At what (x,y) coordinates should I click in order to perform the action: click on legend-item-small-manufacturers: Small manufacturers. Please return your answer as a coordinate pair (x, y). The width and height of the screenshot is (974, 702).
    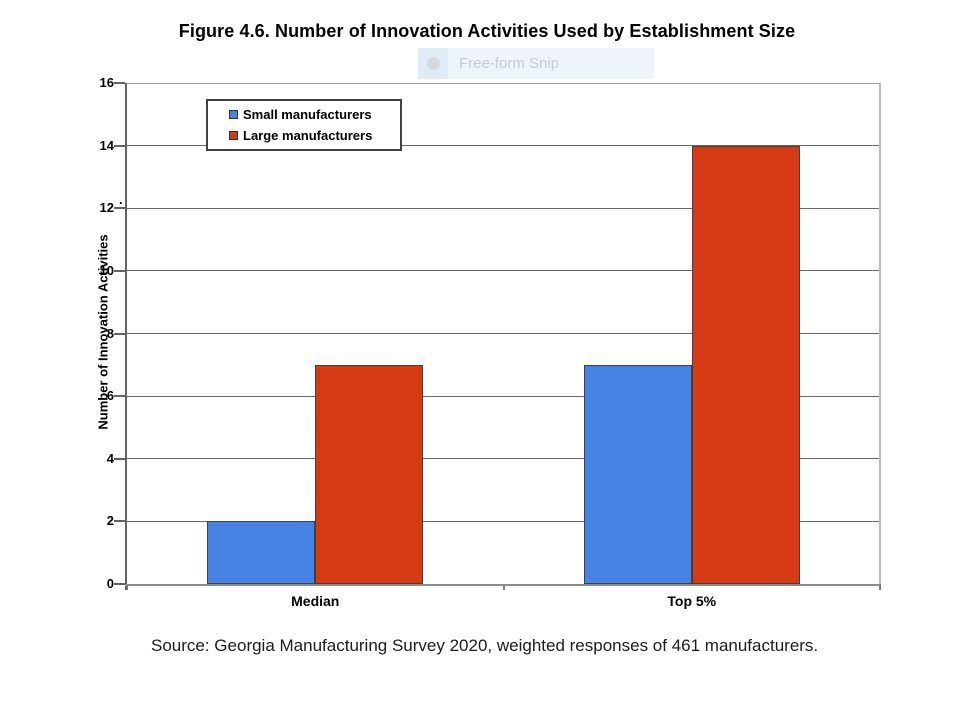
    Looking at the image, I should click on (314, 114).